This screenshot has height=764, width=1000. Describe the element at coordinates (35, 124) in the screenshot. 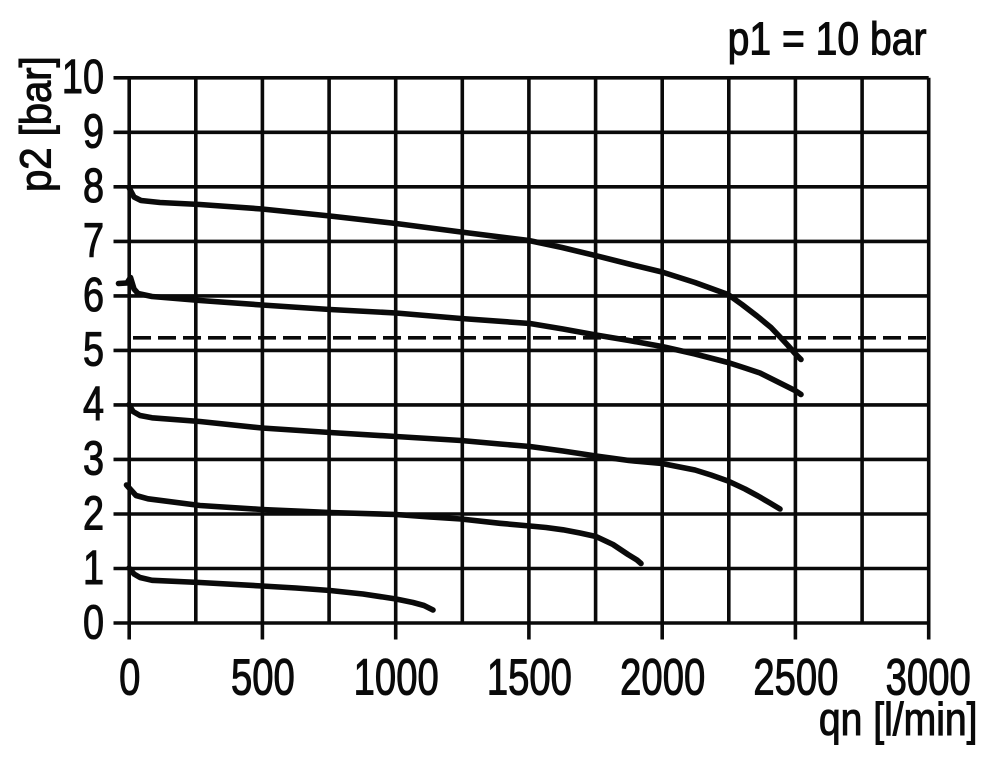

I see `svg-text: p2 [bar]` at that location.